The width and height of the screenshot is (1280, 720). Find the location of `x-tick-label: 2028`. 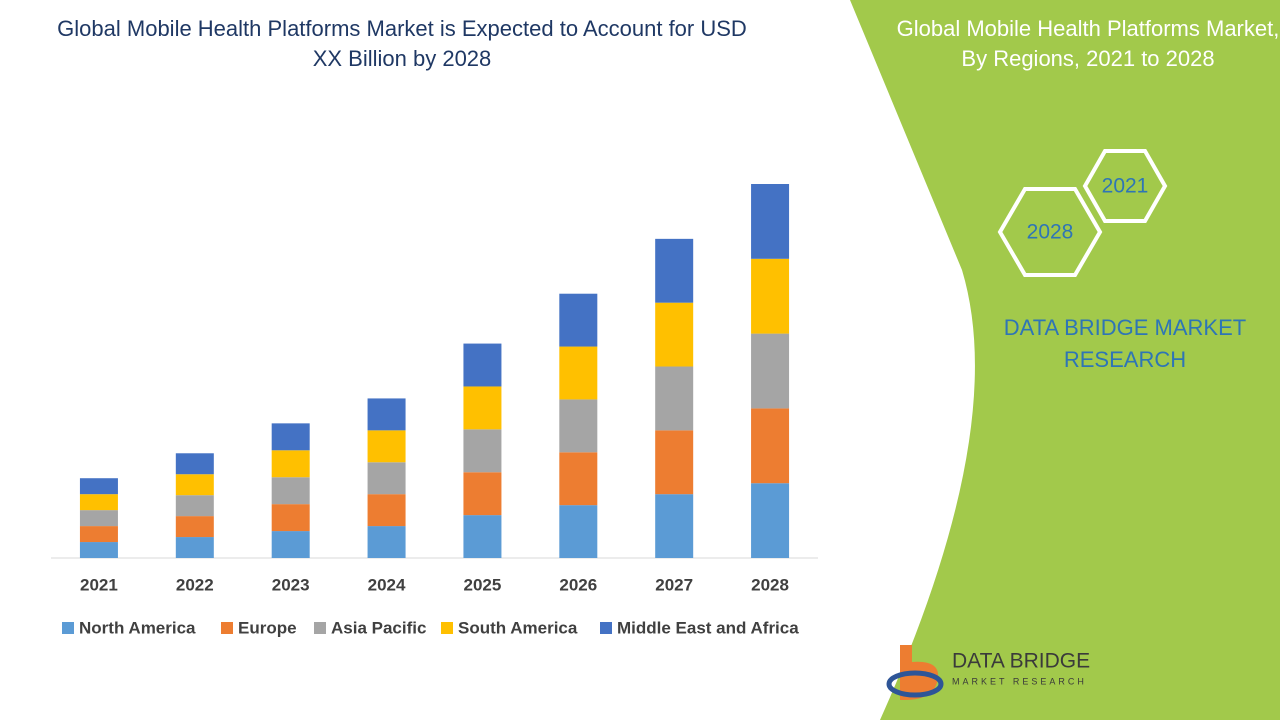

x-tick-label: 2028 is located at coordinates (770, 584).